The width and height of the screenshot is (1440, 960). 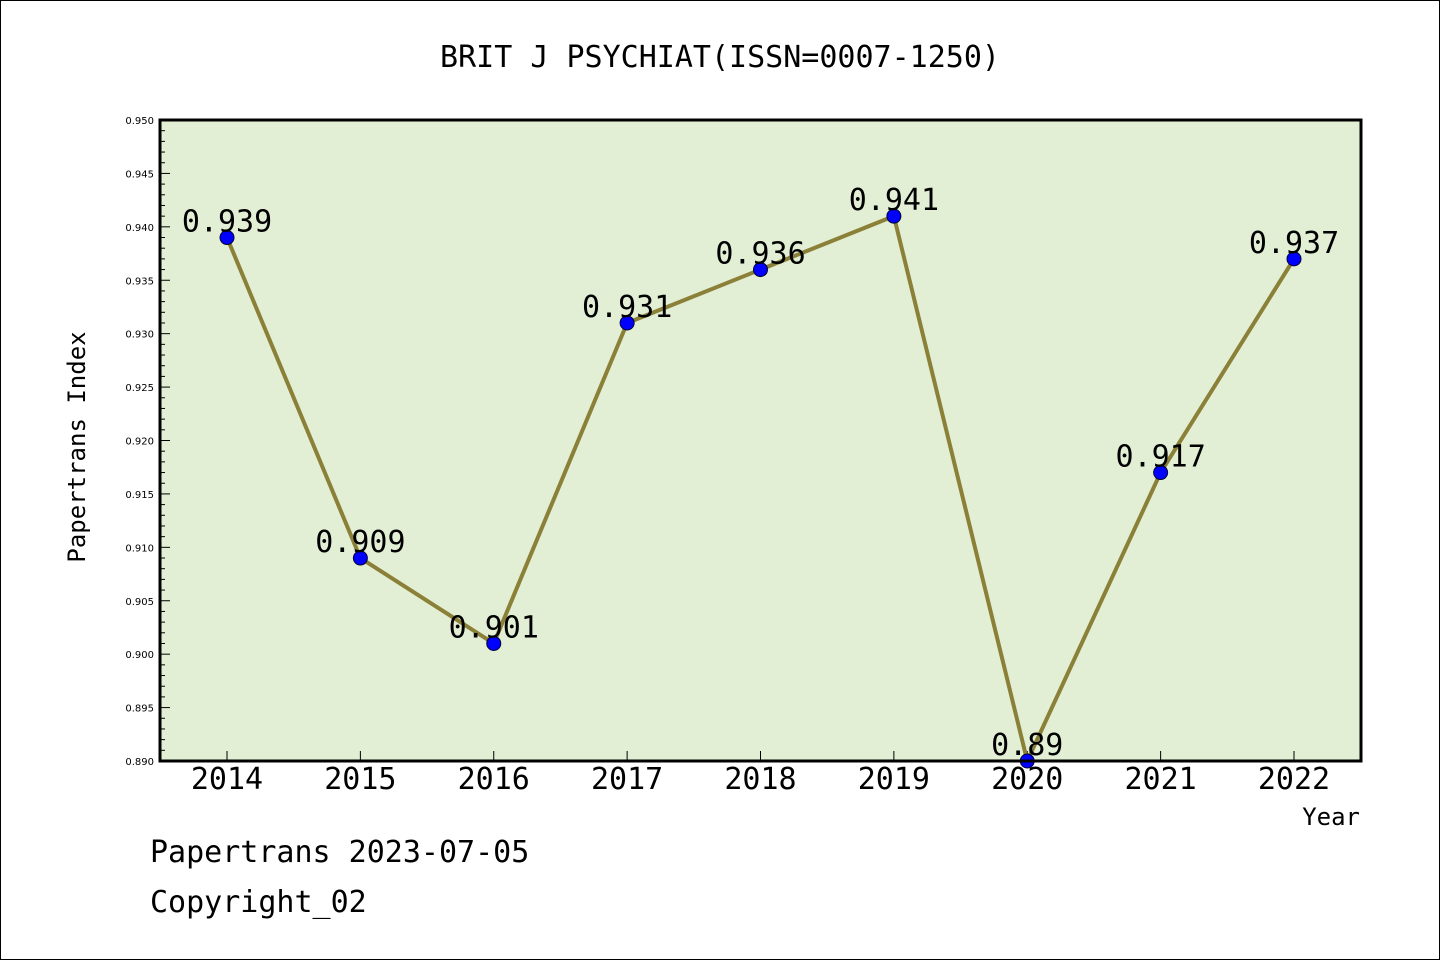 What do you see at coordinates (139, 335) in the screenshot?
I see `y-tick-label: 0.930` at bounding box center [139, 335].